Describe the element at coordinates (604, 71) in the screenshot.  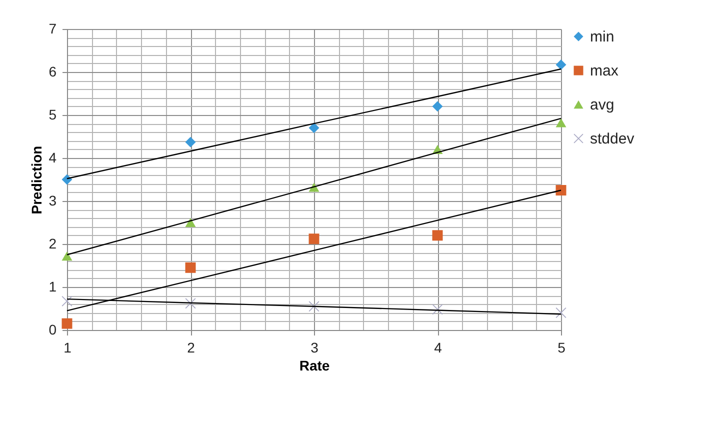
I see `legend-label: max` at that location.